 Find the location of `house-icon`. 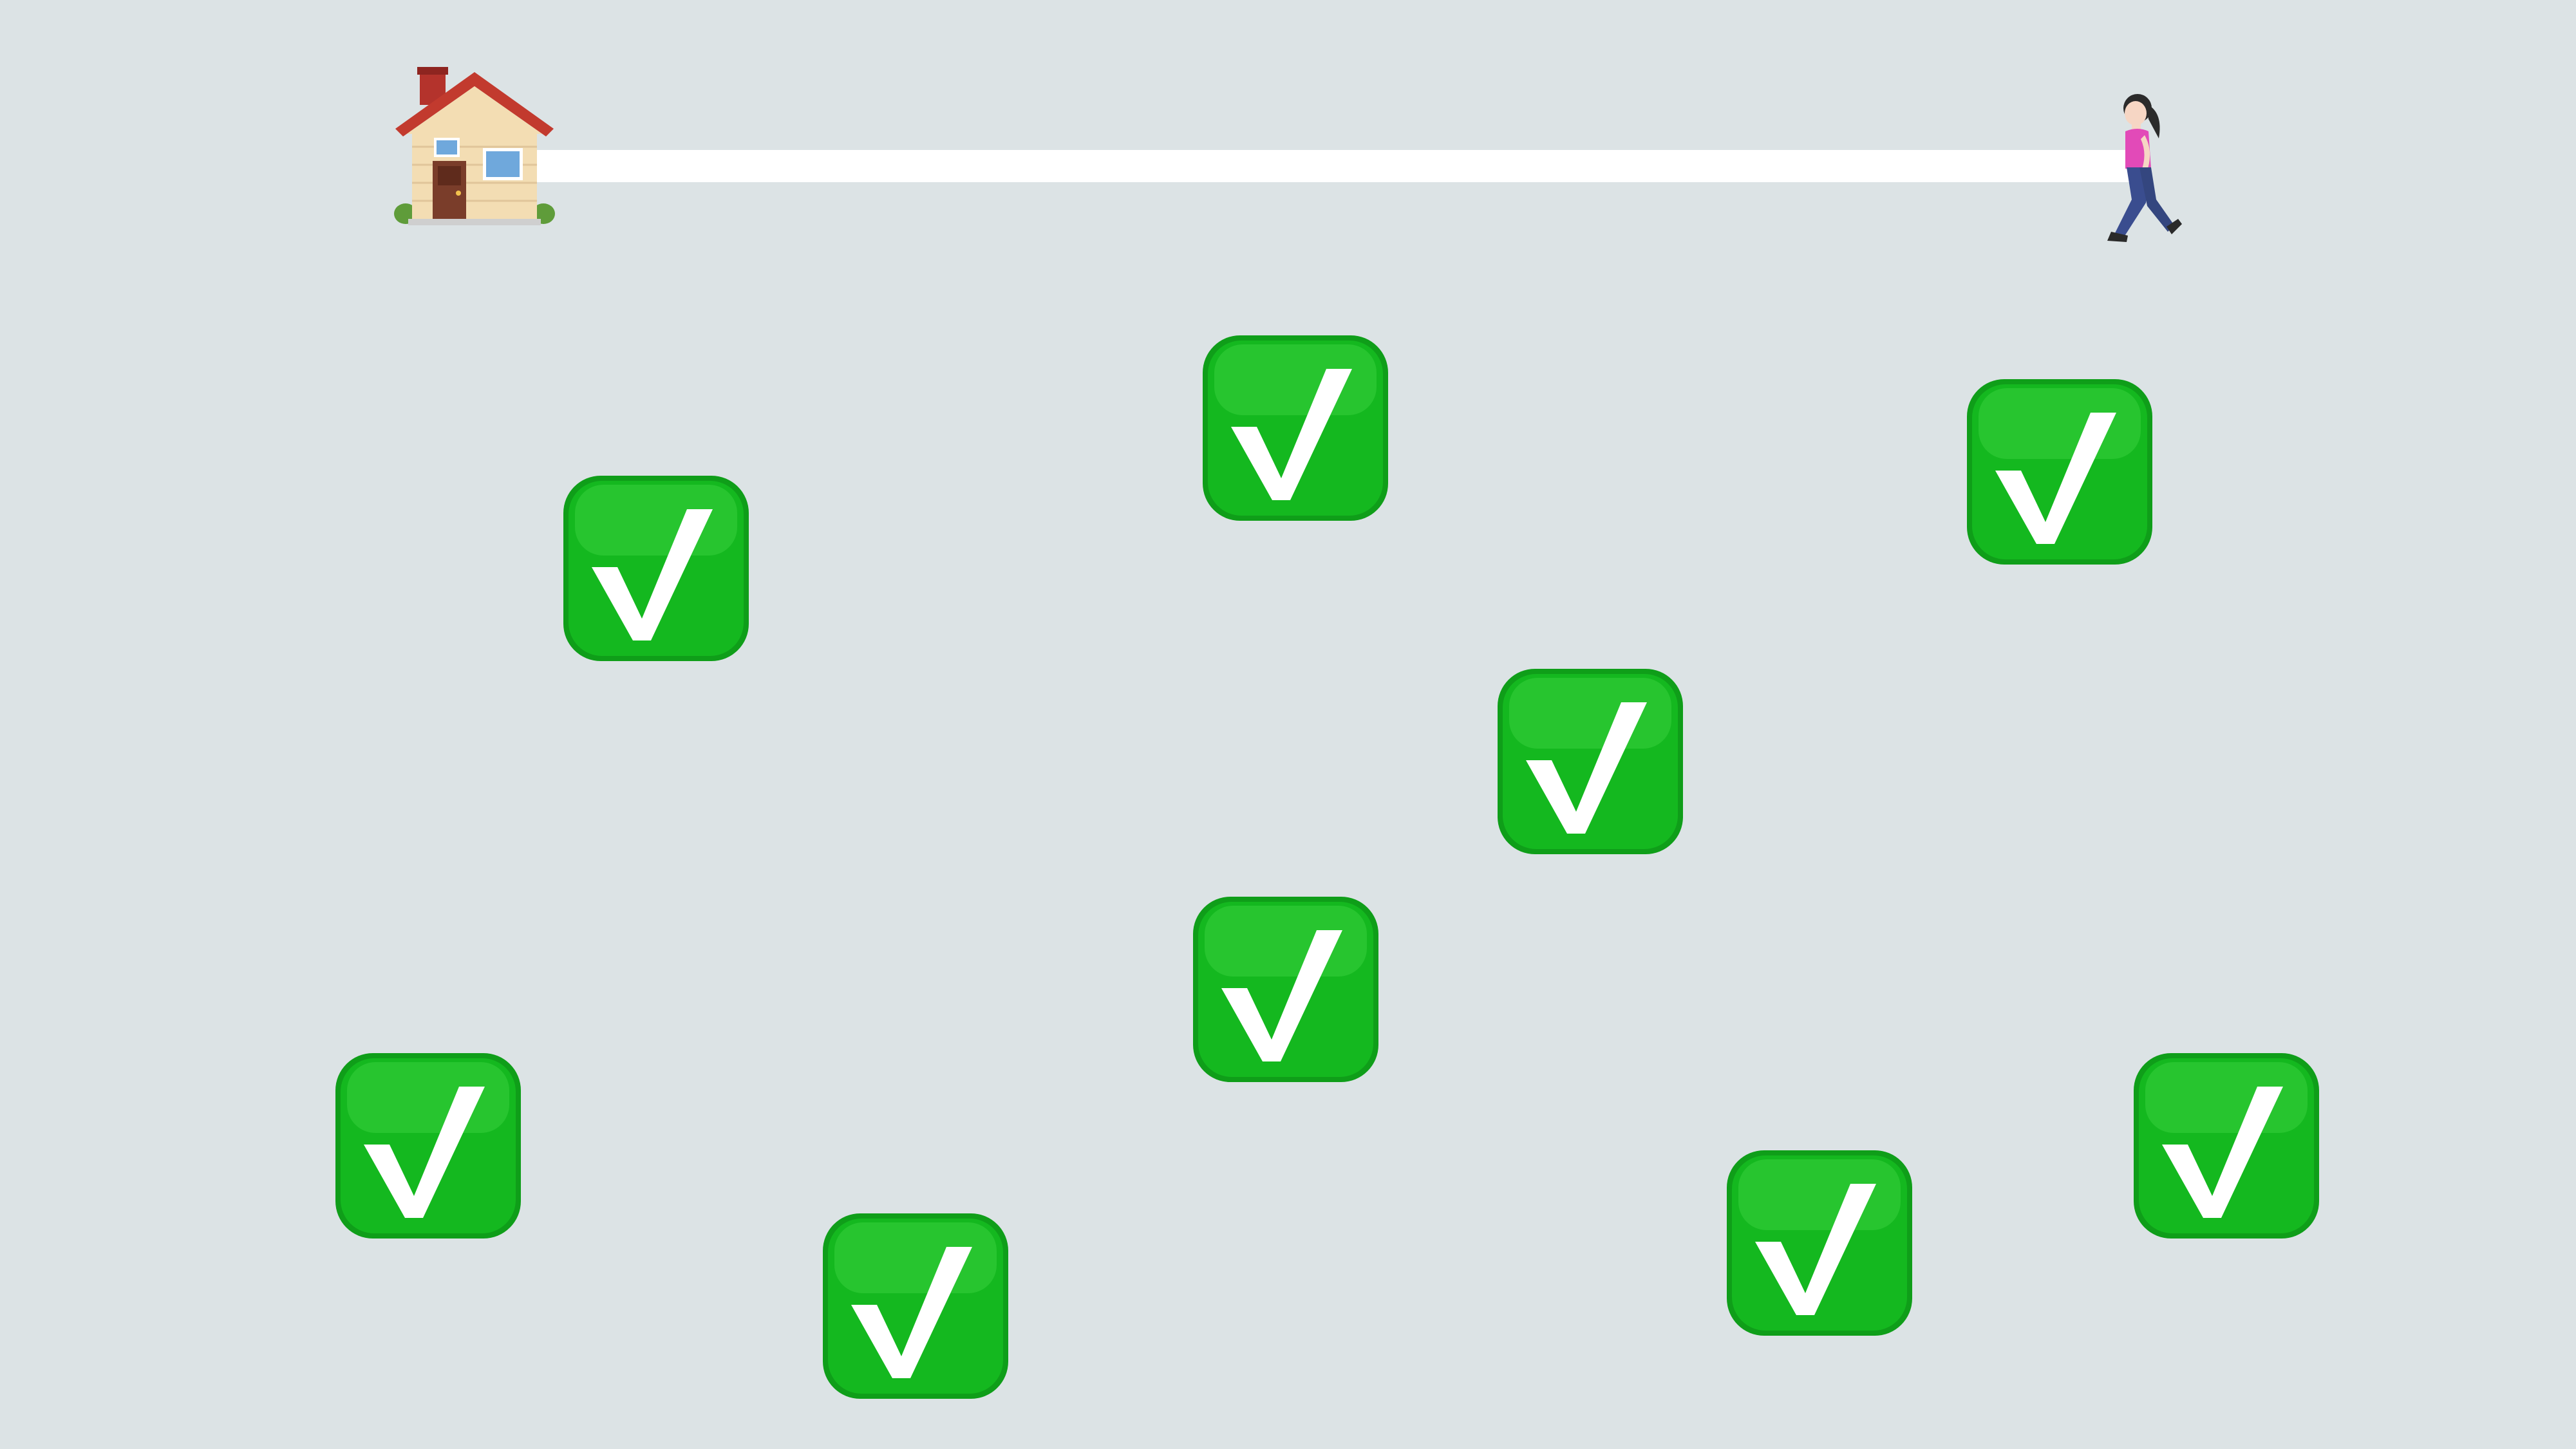

house-icon is located at coordinates (474, 148).